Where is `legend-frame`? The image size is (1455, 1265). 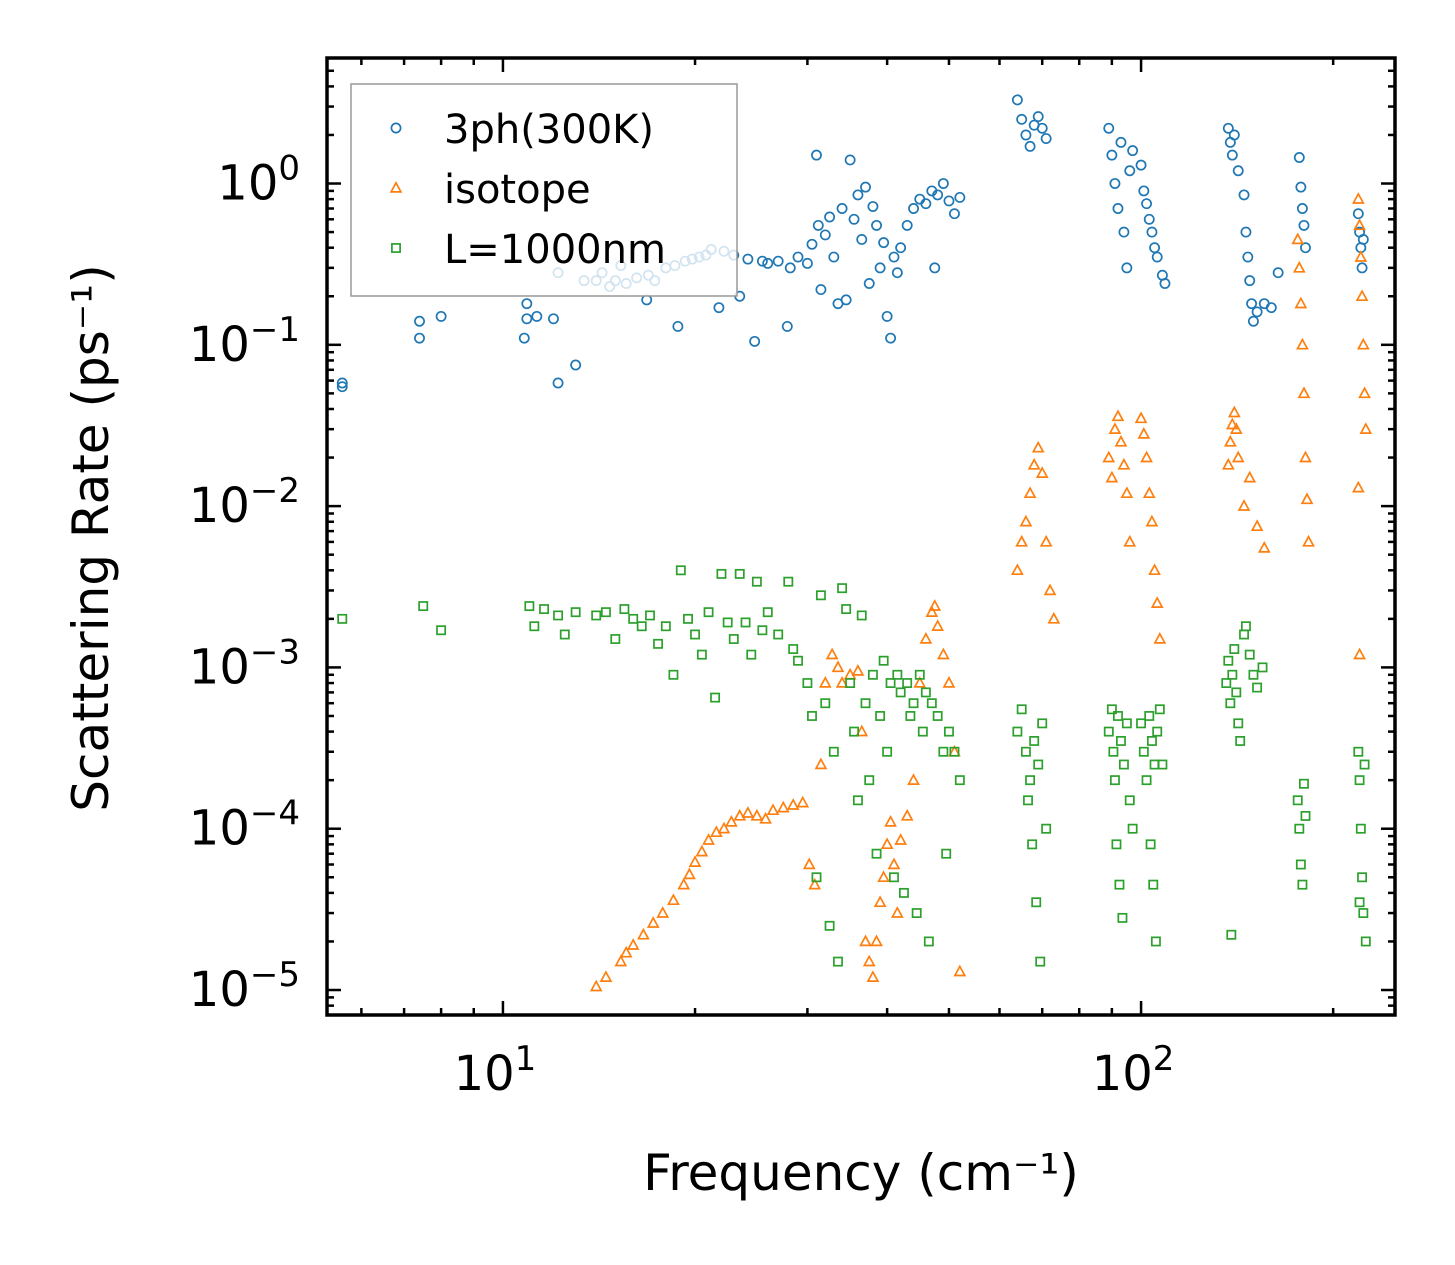
legend-frame is located at coordinates (544, 190).